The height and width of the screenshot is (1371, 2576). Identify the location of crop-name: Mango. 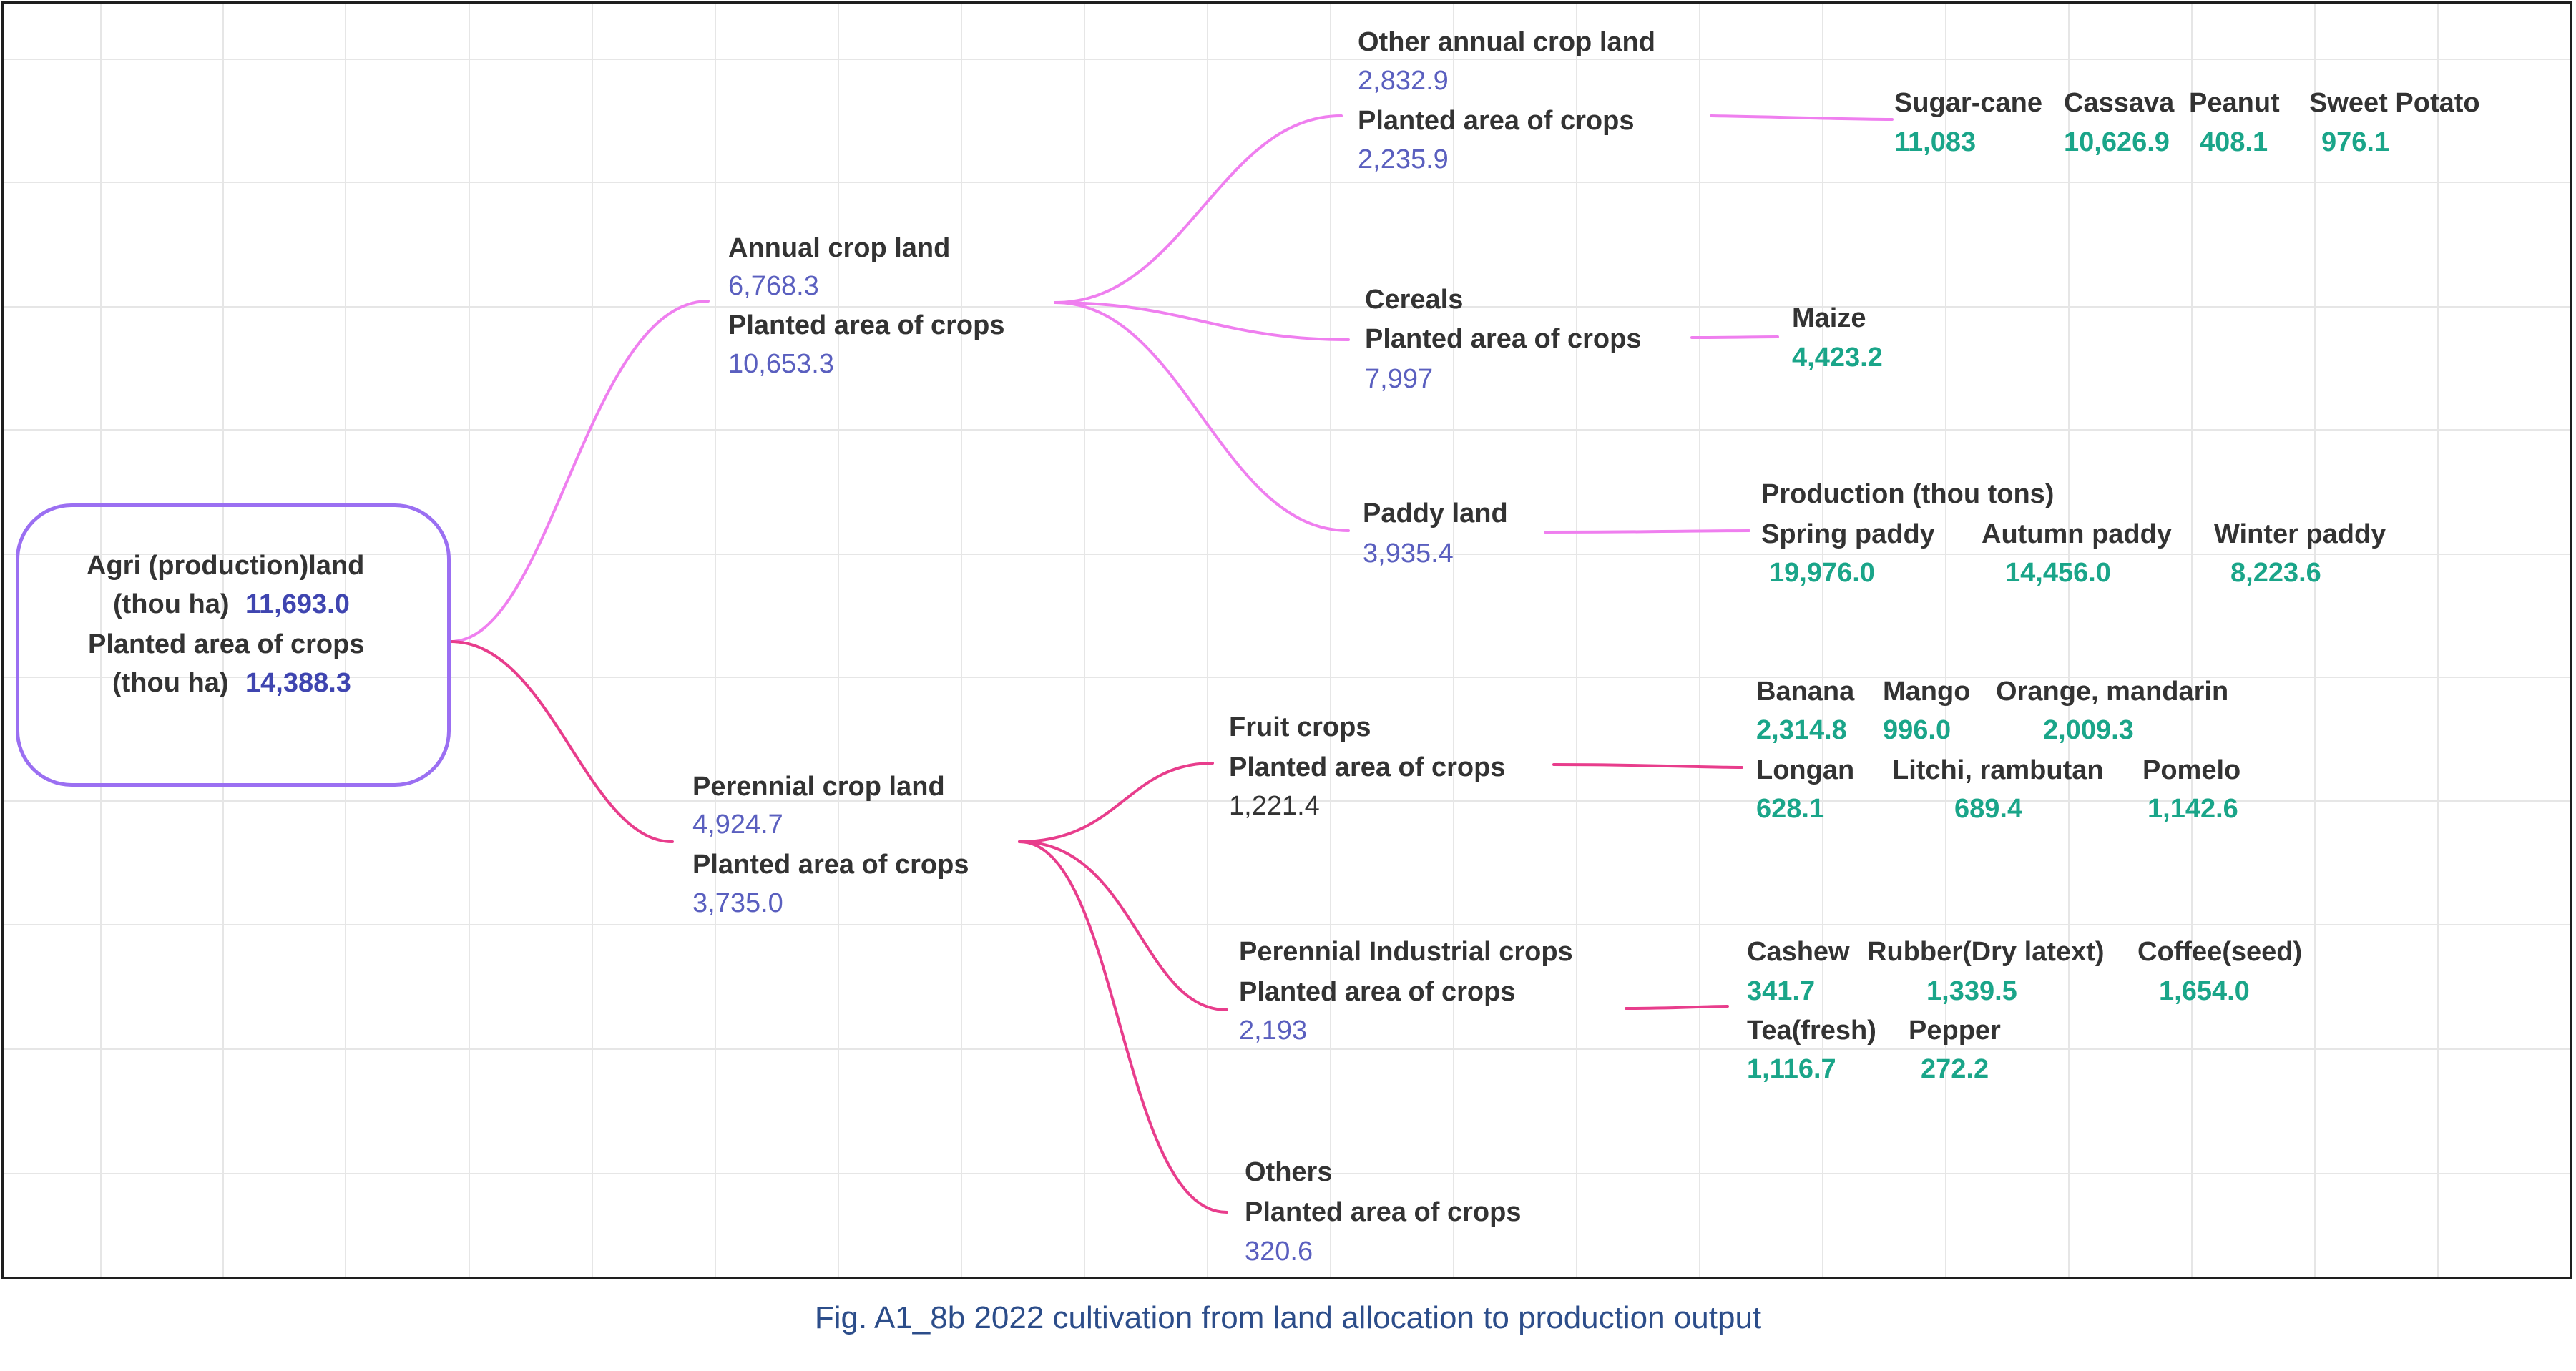
(1927, 692).